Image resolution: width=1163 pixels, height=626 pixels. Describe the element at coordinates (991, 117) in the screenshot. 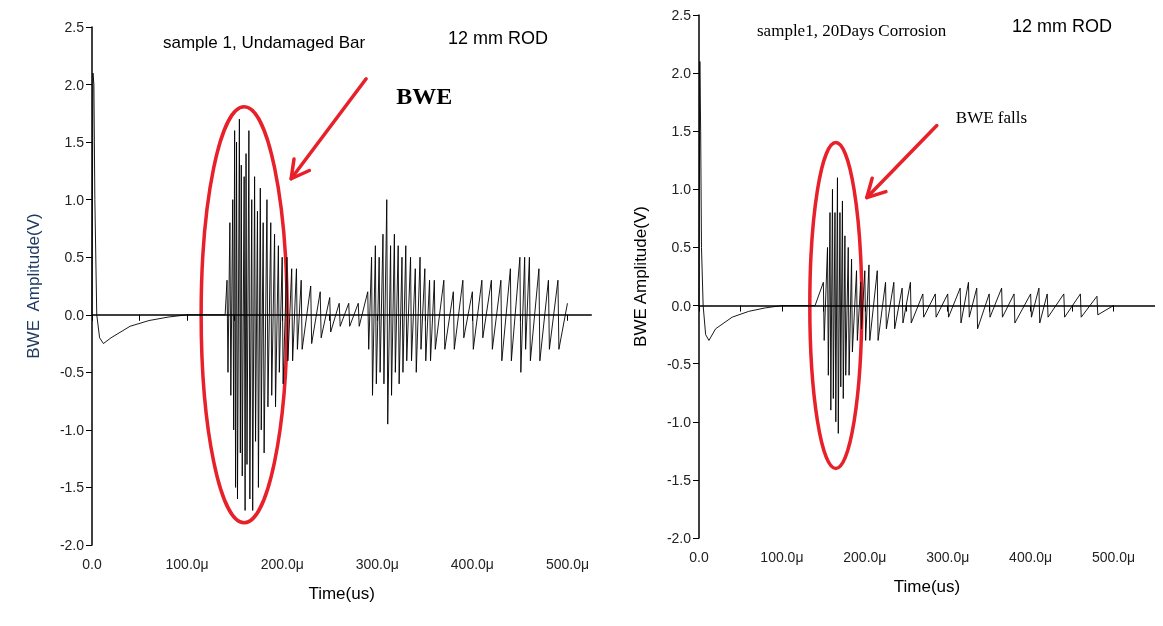

I see `annotation: BWE falls` at that location.